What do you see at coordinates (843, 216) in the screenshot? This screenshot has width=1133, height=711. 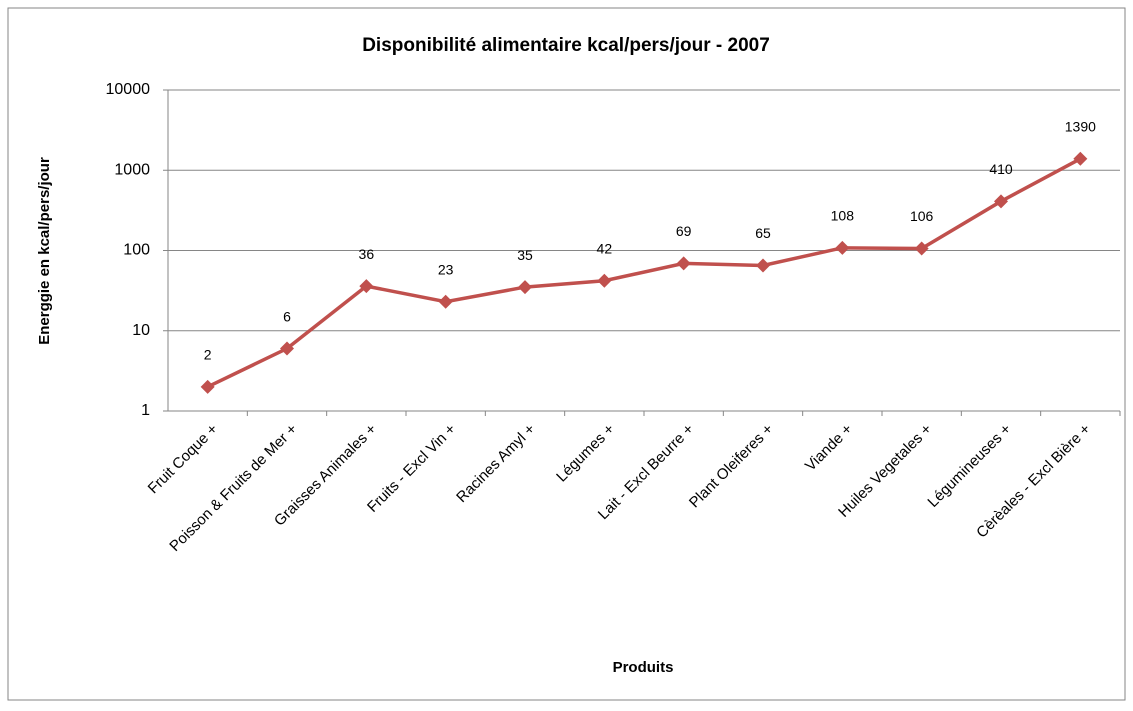 I see `data-label: 108` at bounding box center [843, 216].